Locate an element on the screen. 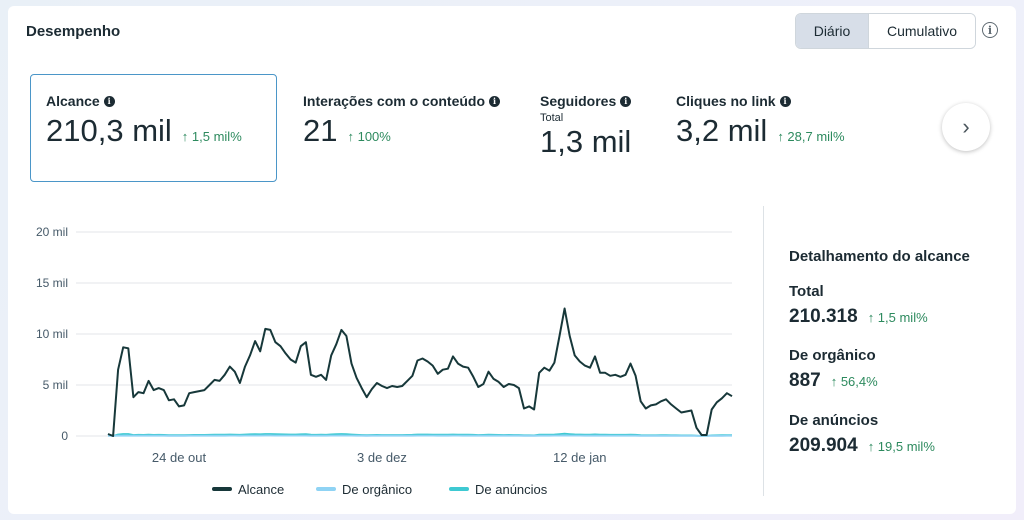 The image size is (1024, 520). breakdown-value: 209.904 is located at coordinates (823, 445).